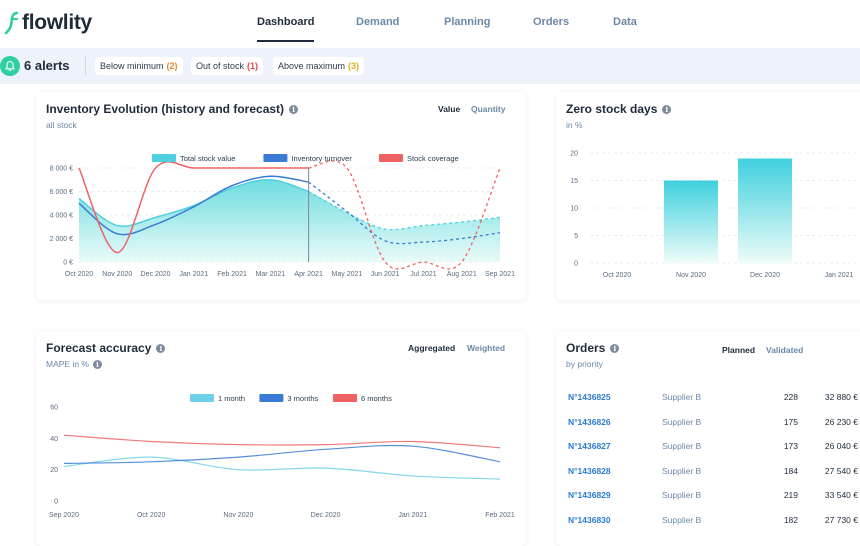 This screenshot has width=860, height=546. Describe the element at coordinates (286, 22) in the screenshot. I see `nav-tab-label: Dashboard` at that location.